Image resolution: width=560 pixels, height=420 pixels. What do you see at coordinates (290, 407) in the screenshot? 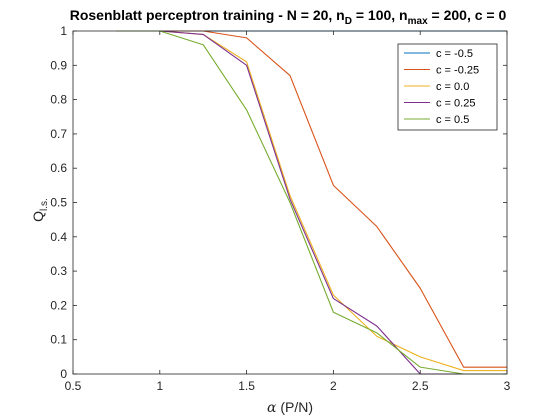
I see `x-axis-label: α (P/N)` at bounding box center [290, 407].